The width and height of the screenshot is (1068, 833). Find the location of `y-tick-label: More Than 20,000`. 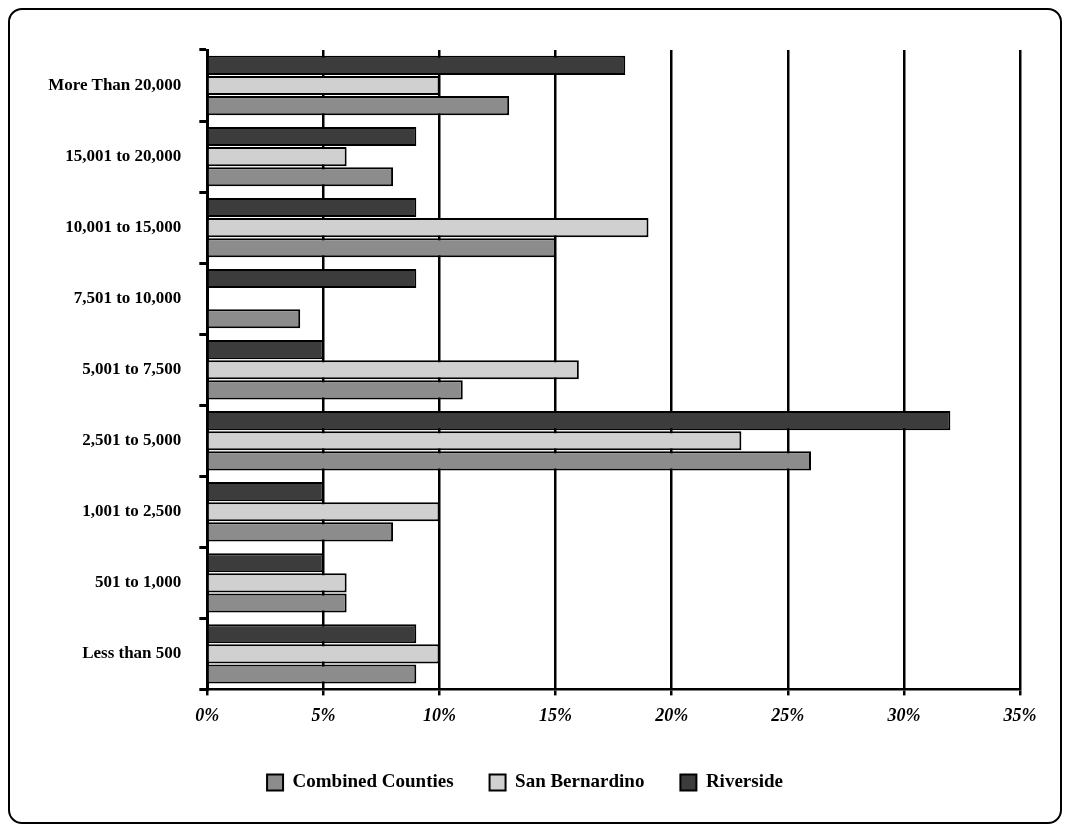

y-tick-label: More Than 20,000 is located at coordinates (115, 84).